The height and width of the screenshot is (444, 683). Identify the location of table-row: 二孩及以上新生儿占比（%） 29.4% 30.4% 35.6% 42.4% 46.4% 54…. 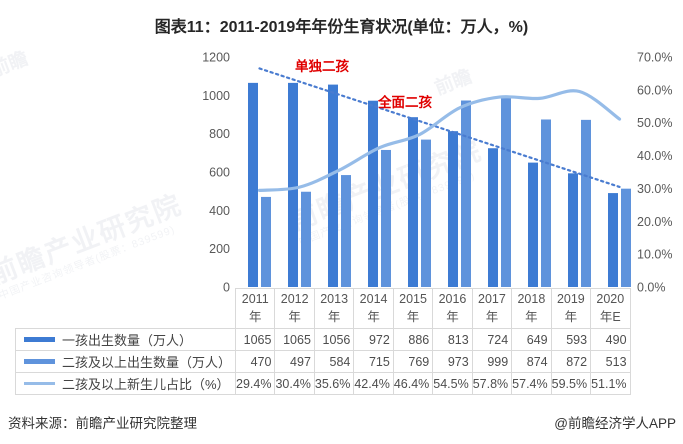
(323, 383).